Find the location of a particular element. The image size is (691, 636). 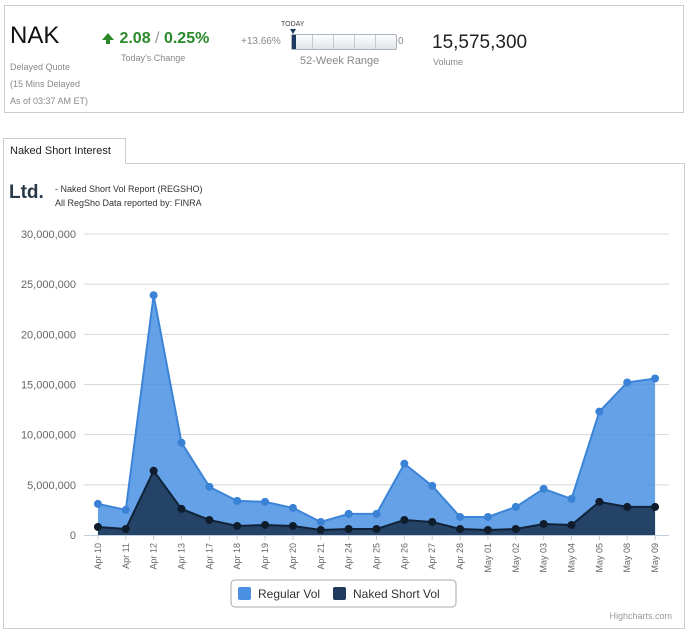

x-tick-label: Apr 20 is located at coordinates (293, 556).